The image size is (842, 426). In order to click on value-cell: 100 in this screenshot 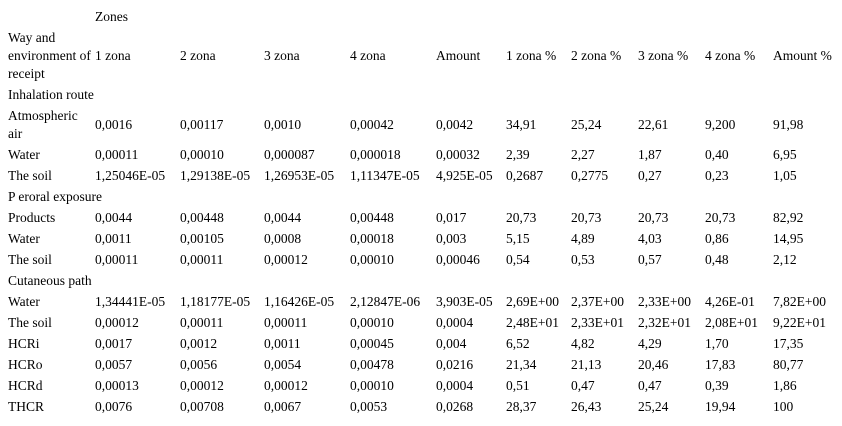, I will do `click(783, 406)`.